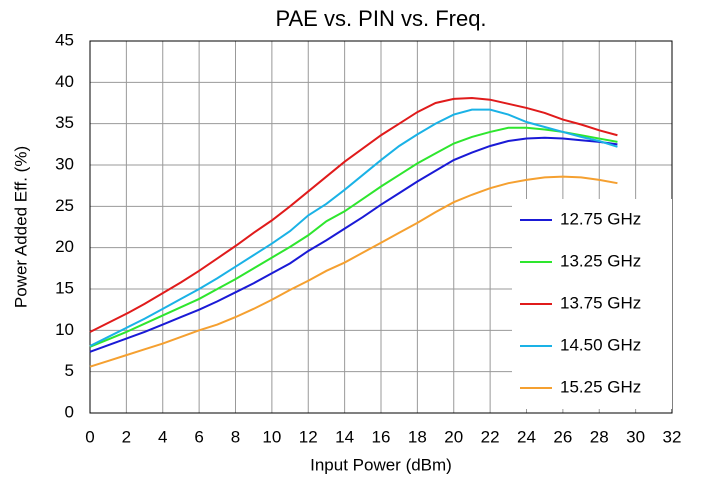 This screenshot has height=479, width=702. I want to click on chart-title: PAE vs. PIN vs. Freq., so click(380, 18).